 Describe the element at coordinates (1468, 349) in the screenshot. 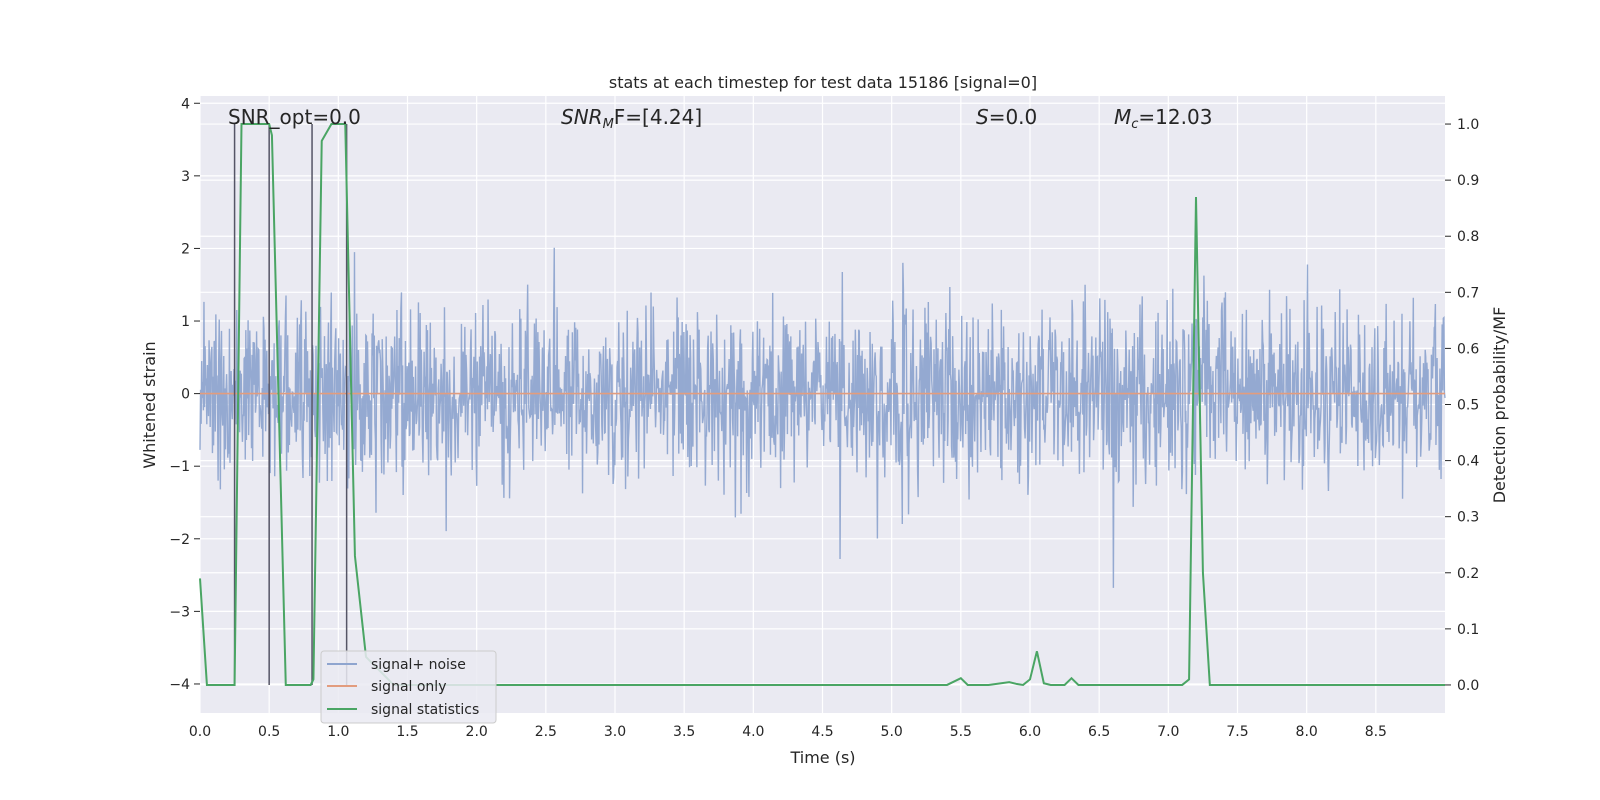

I see `y2-tick-label-6: 0.6` at that location.